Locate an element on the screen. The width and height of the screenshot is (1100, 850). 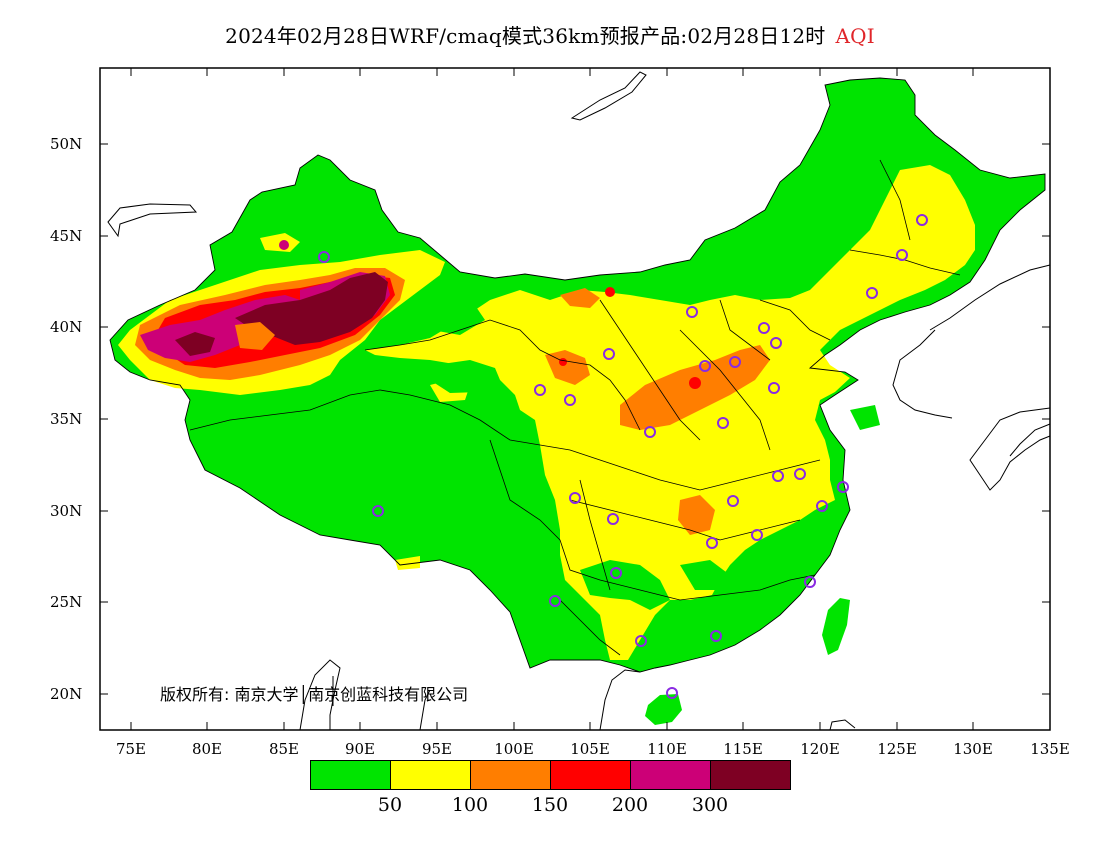
colorbar-swatch-yellow is located at coordinates (430, 775).